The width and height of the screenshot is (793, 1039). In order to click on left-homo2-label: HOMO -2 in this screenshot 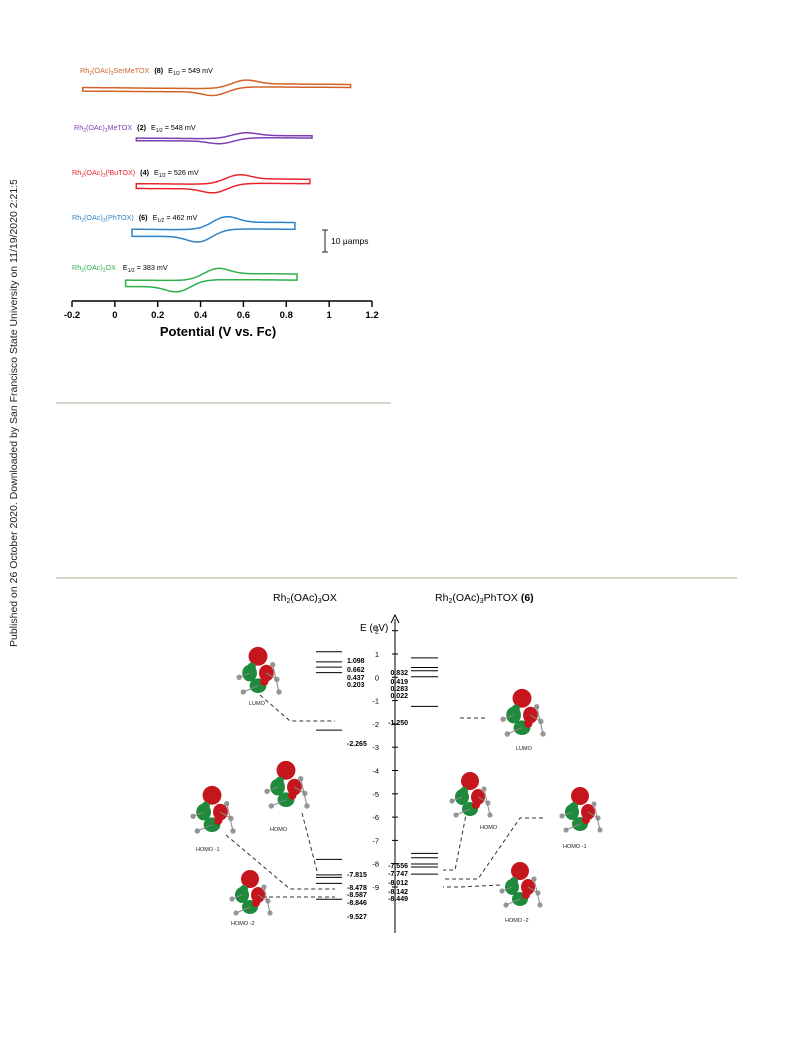, I will do `click(243, 924)`.